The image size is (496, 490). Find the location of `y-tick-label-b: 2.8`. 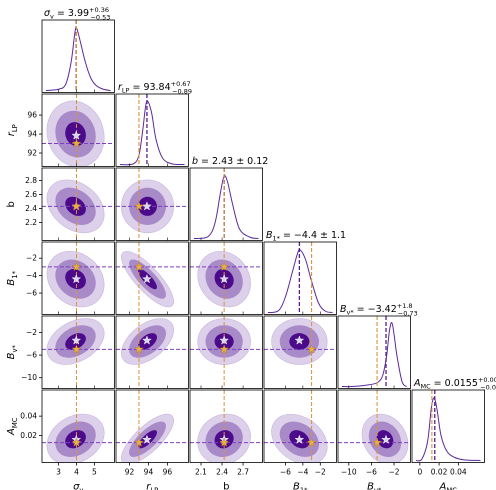

y-tick-label-b: 2.8 is located at coordinates (31, 180).